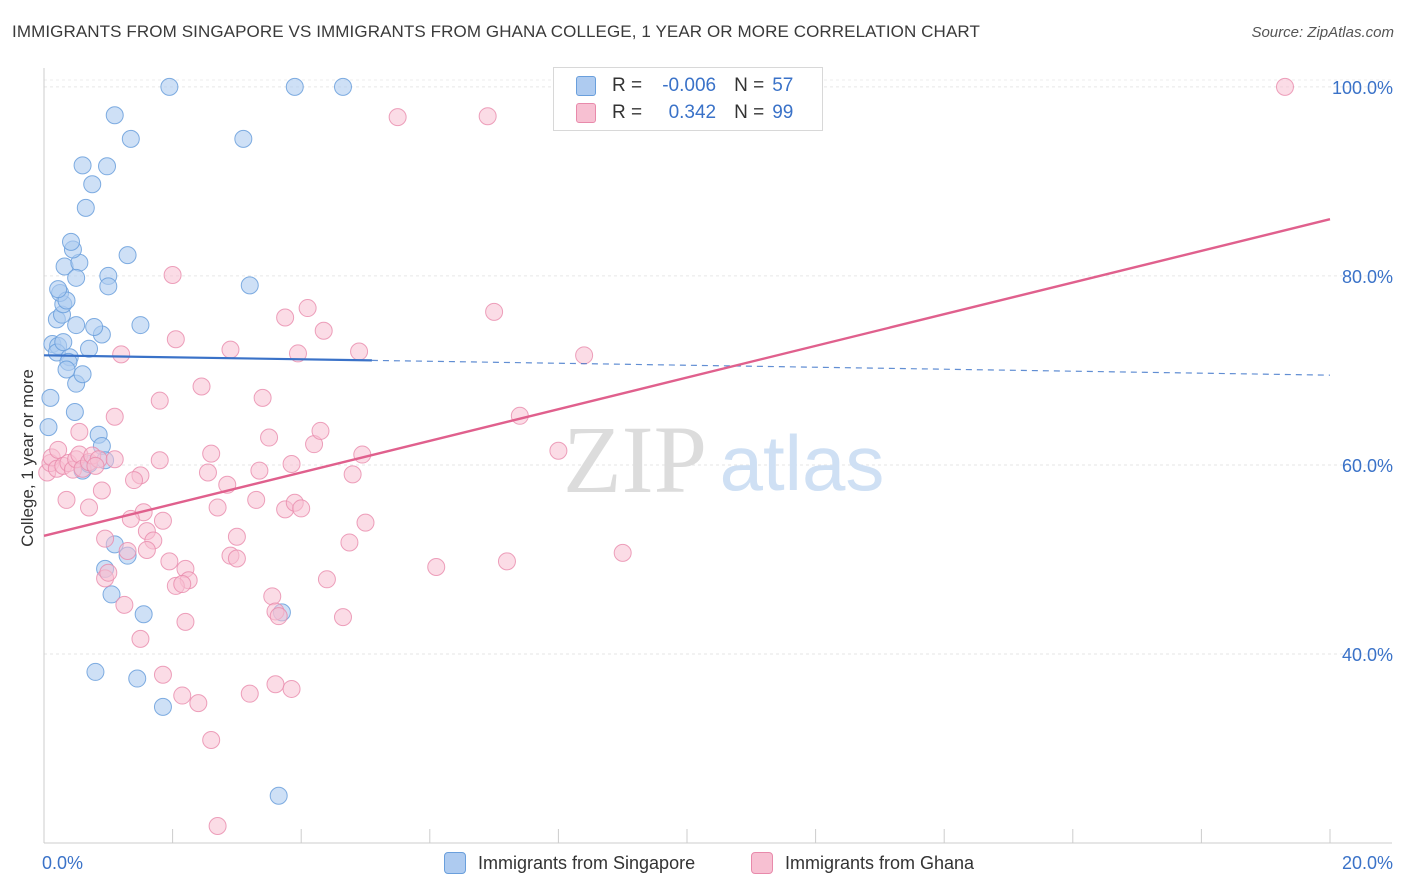 This screenshot has width=1406, height=892. I want to click on legend-swatch-singapore, so click(586, 86).